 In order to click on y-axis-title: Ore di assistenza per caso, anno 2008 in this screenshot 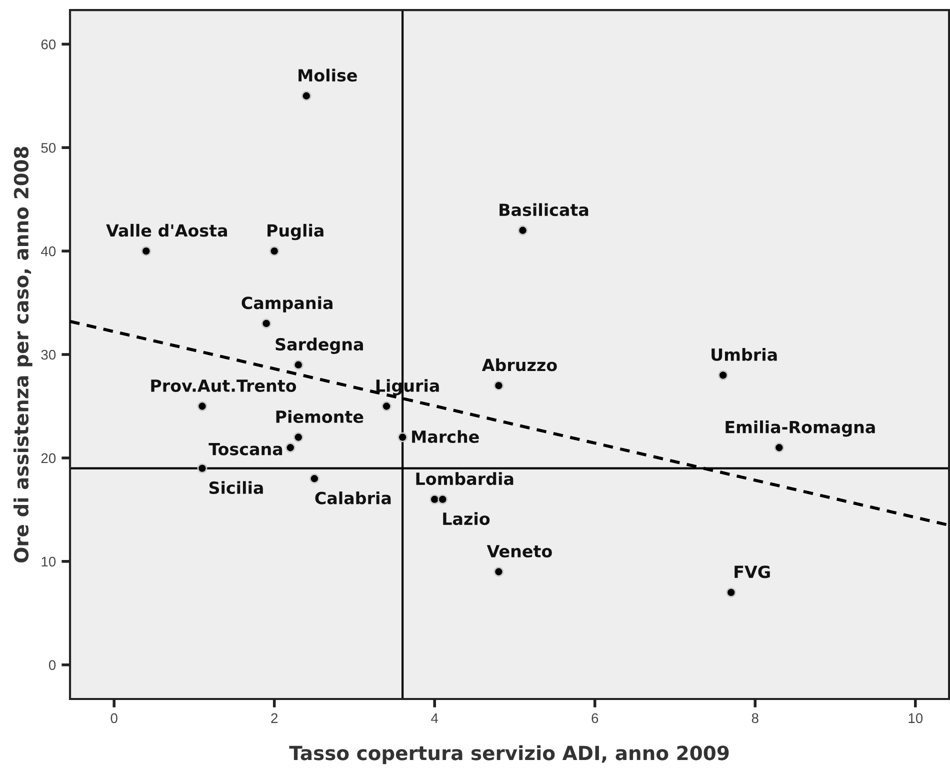, I will do `click(23, 354)`.